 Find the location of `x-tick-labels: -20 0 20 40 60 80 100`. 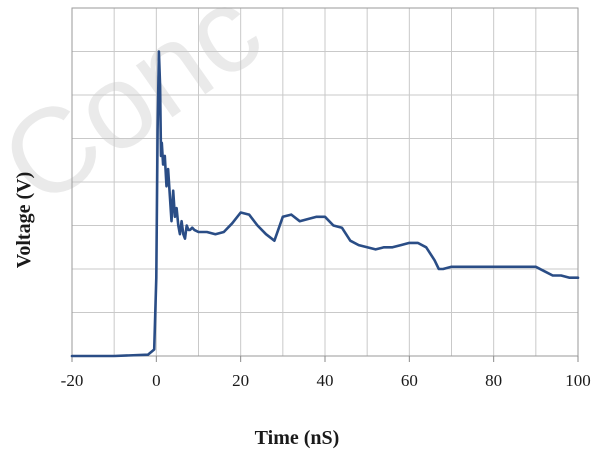

x-tick-labels: -20 0 20 40 60 80 100 is located at coordinates (326, 380).